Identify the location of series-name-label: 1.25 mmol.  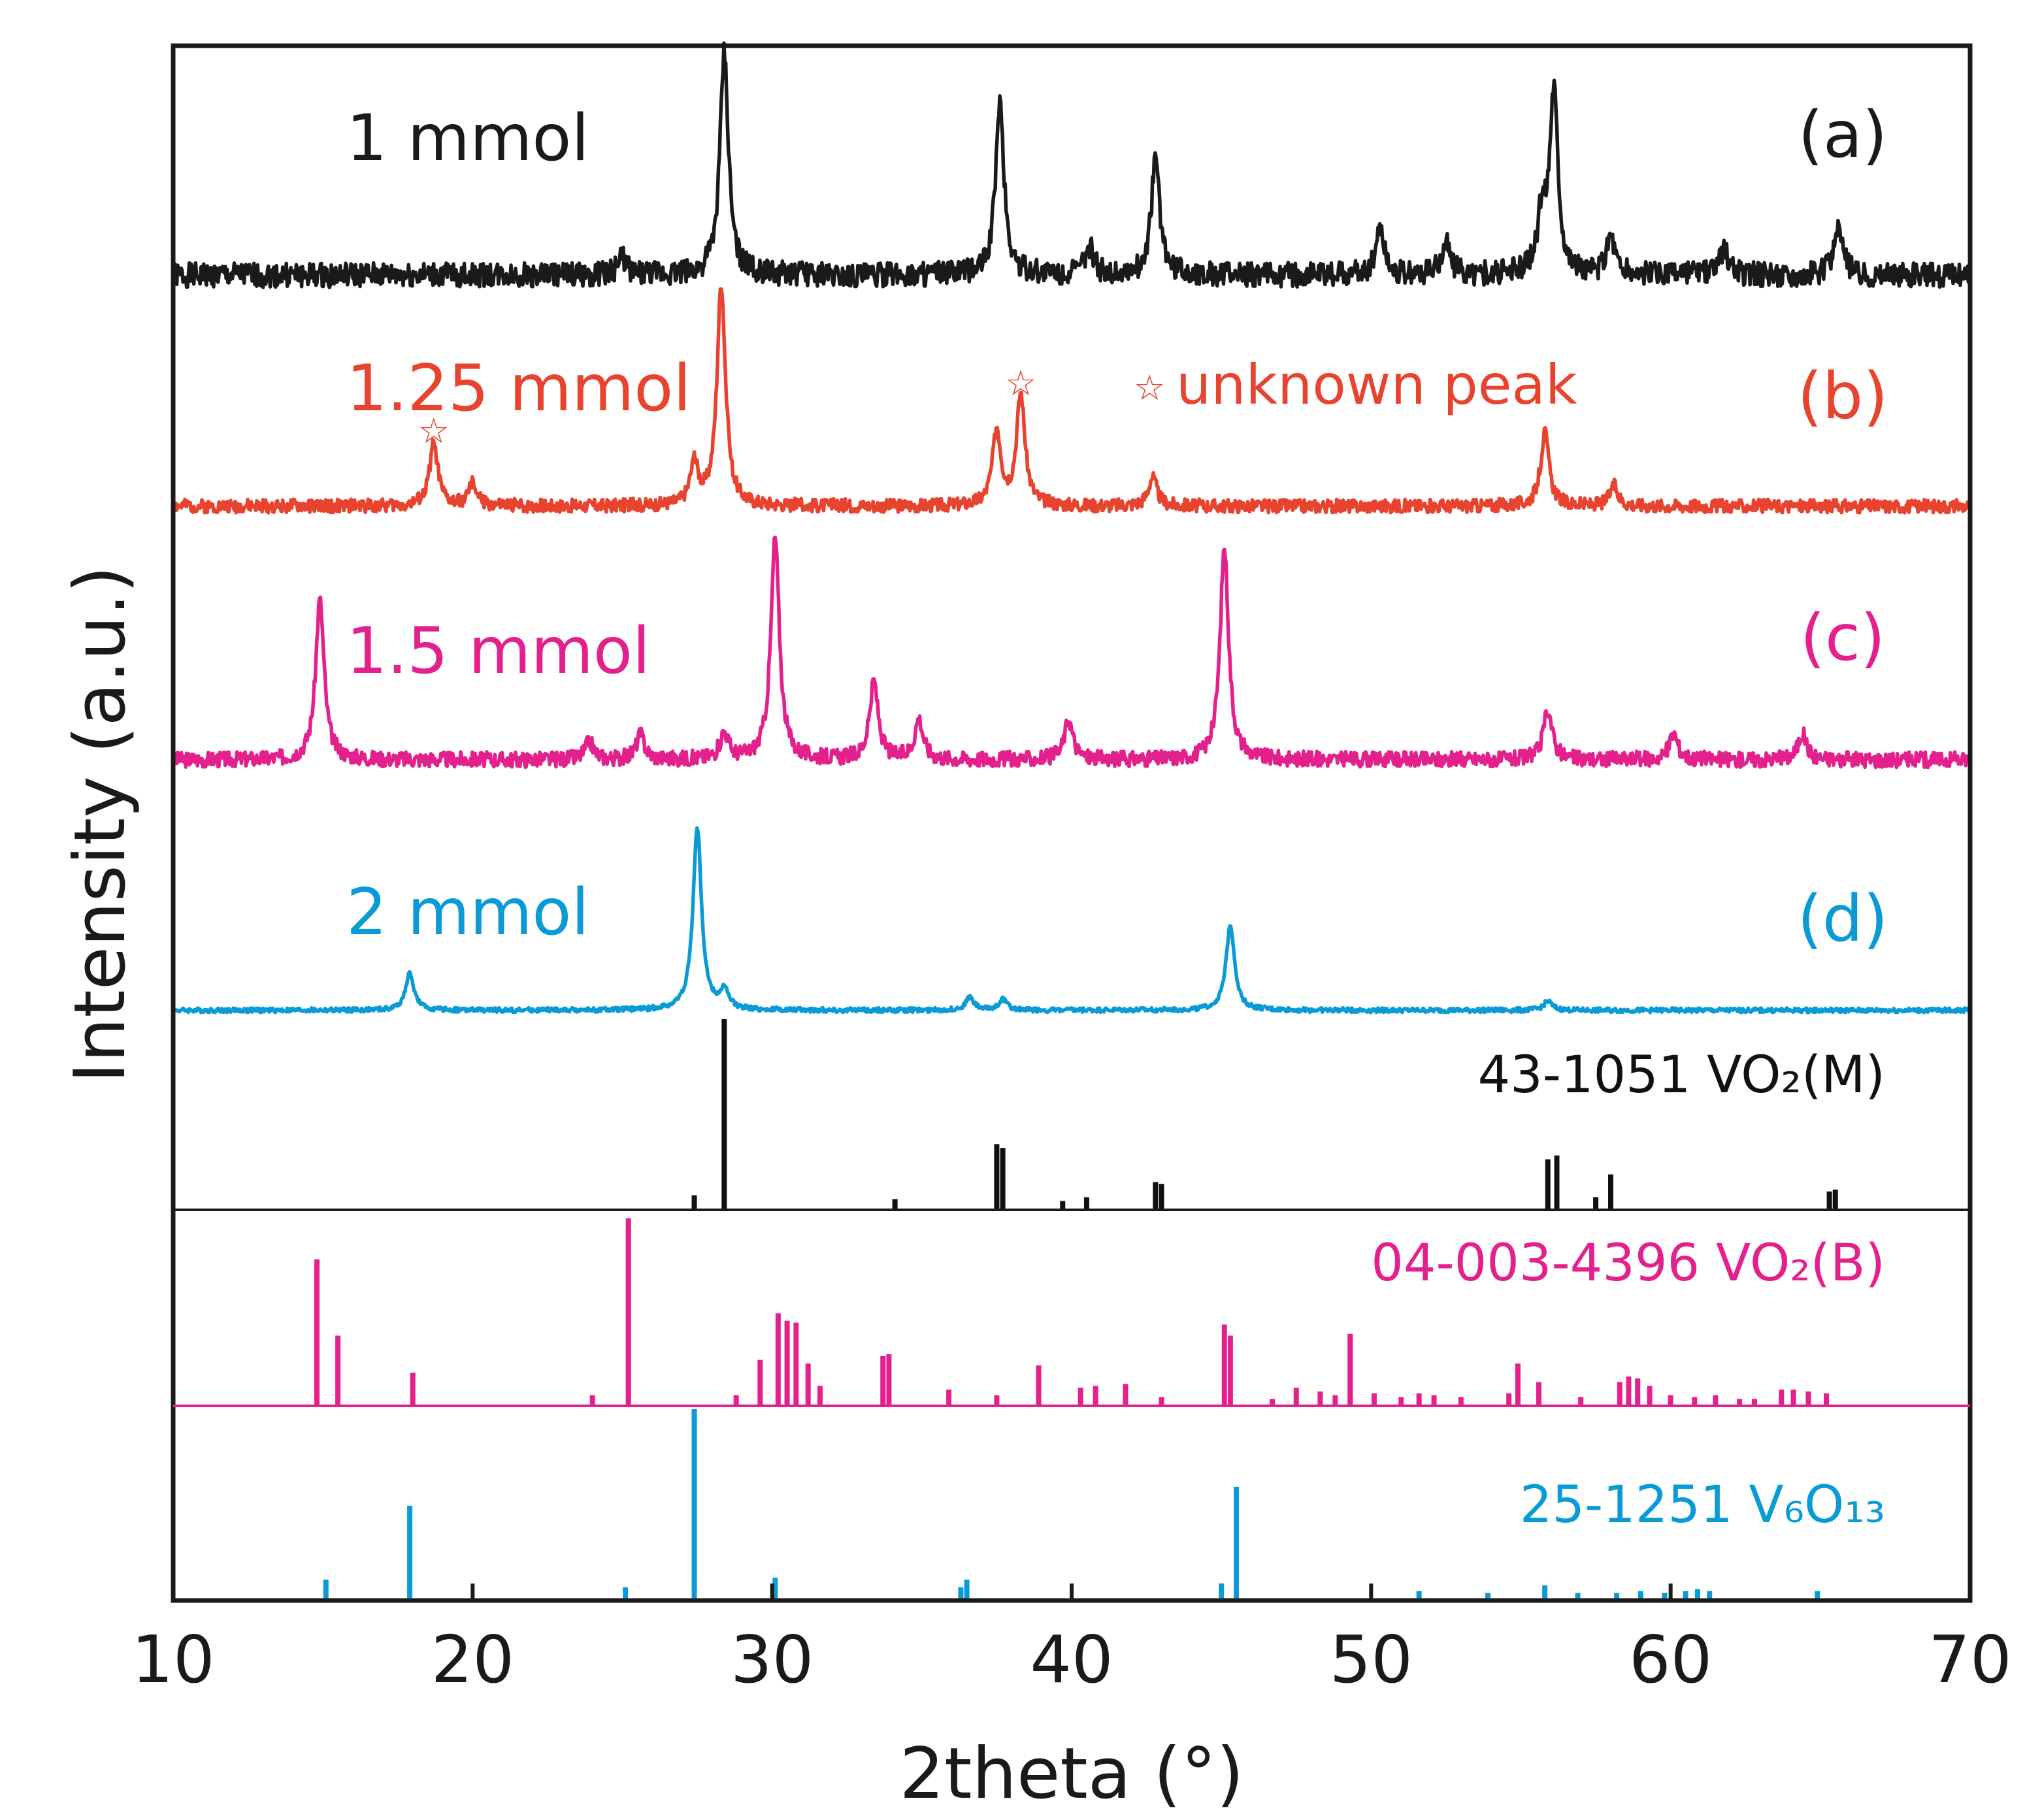
(518, 388).